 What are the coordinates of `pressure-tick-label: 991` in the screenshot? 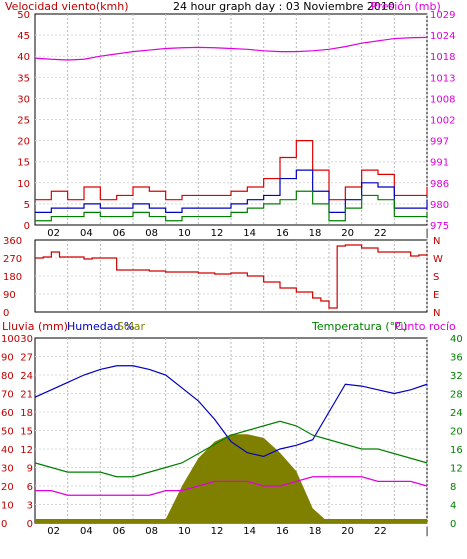 It's located at (439, 163).